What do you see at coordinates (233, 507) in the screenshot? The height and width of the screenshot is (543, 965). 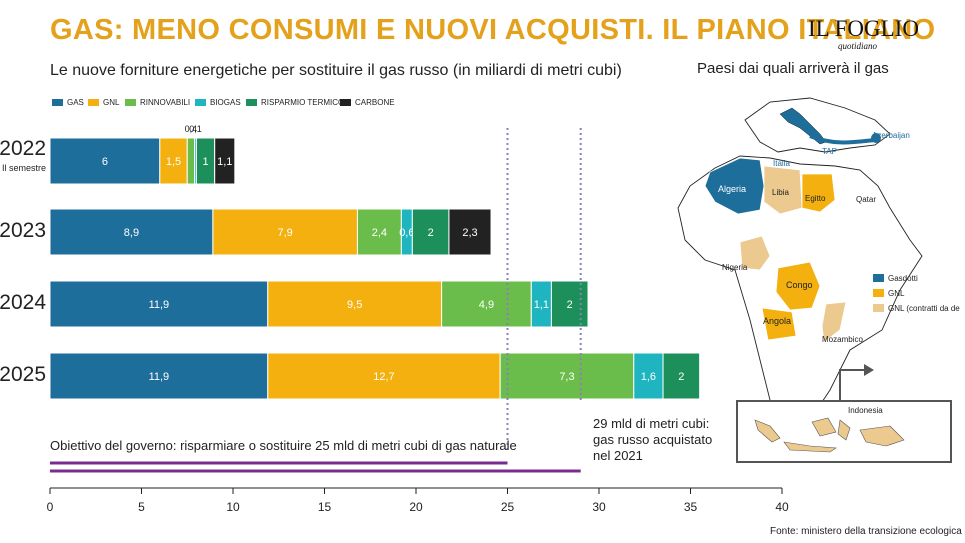 I see `x-tick-label: 10` at bounding box center [233, 507].